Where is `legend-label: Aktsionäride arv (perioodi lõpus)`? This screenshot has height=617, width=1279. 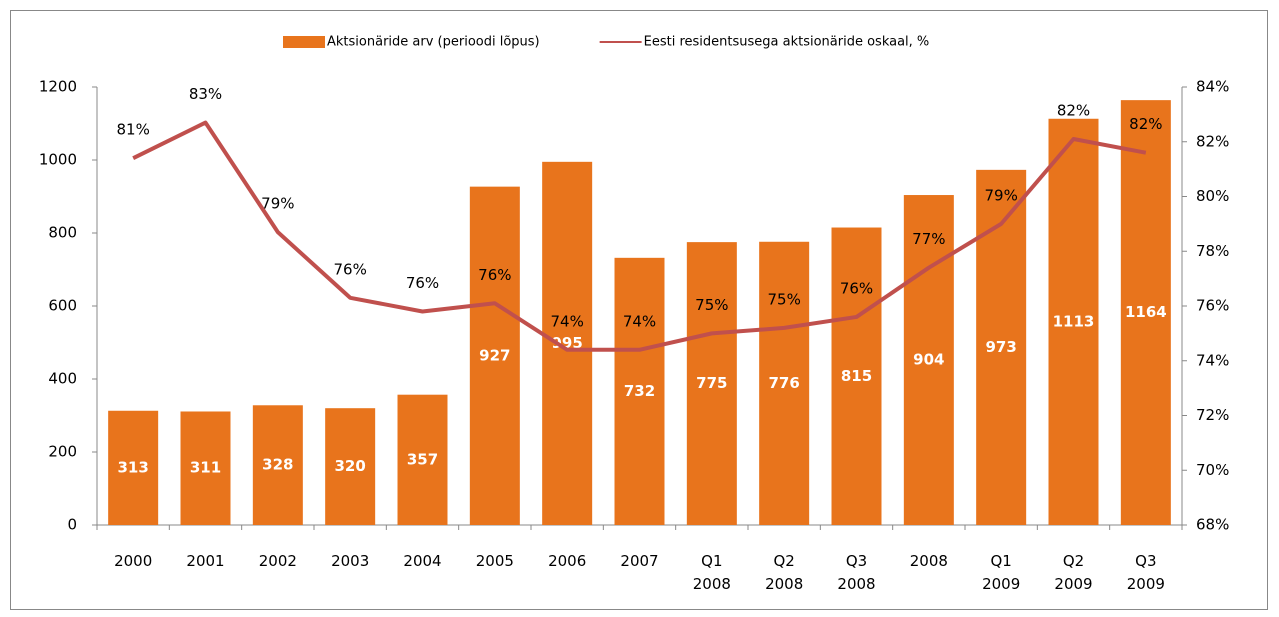
legend-label: Aktsionäride arv (perioodi lõpus) is located at coordinates (433, 42).